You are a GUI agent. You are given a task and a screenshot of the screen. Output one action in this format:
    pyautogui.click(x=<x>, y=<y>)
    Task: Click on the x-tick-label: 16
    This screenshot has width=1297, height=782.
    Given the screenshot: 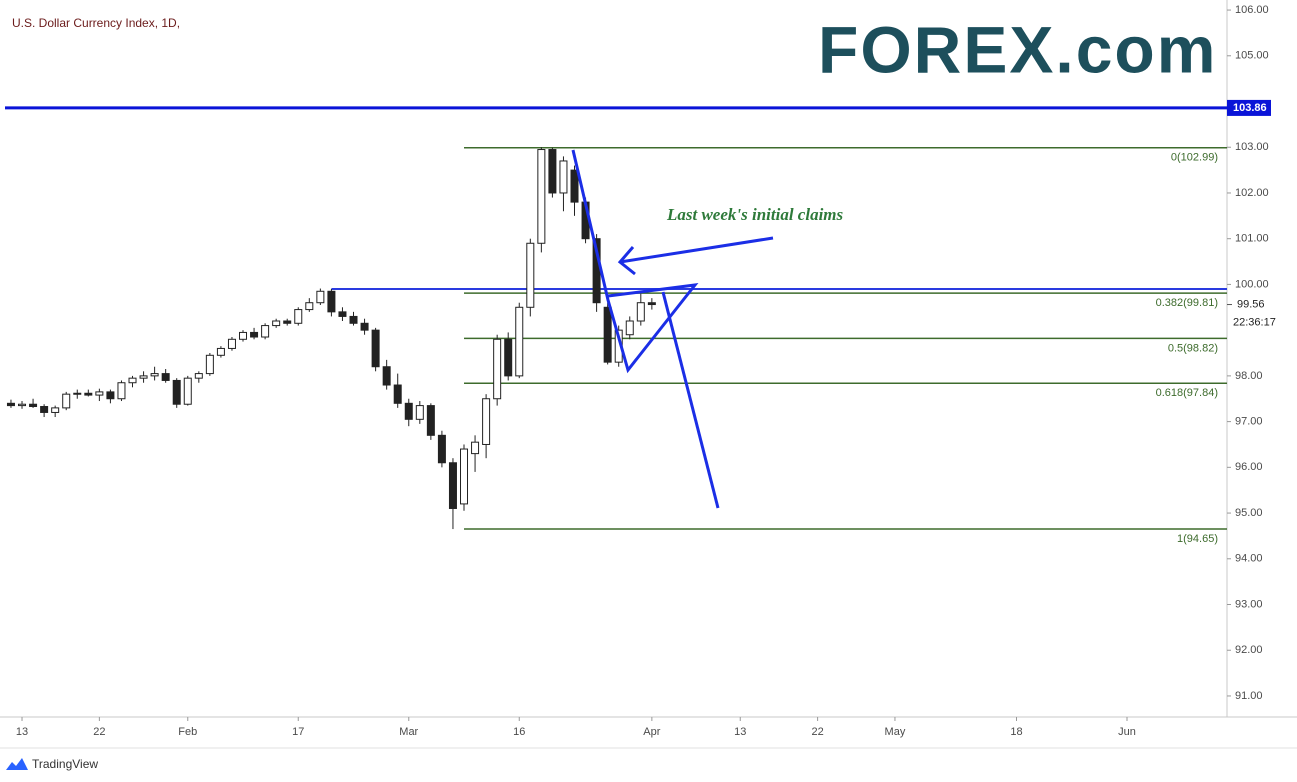 What is the action you would take?
    pyautogui.click(x=519, y=732)
    